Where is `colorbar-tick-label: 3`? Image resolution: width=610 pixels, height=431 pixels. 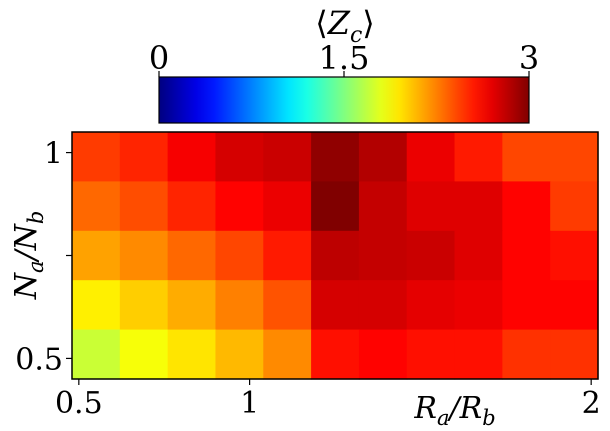
colorbar-tick-label: 3 is located at coordinates (529, 58).